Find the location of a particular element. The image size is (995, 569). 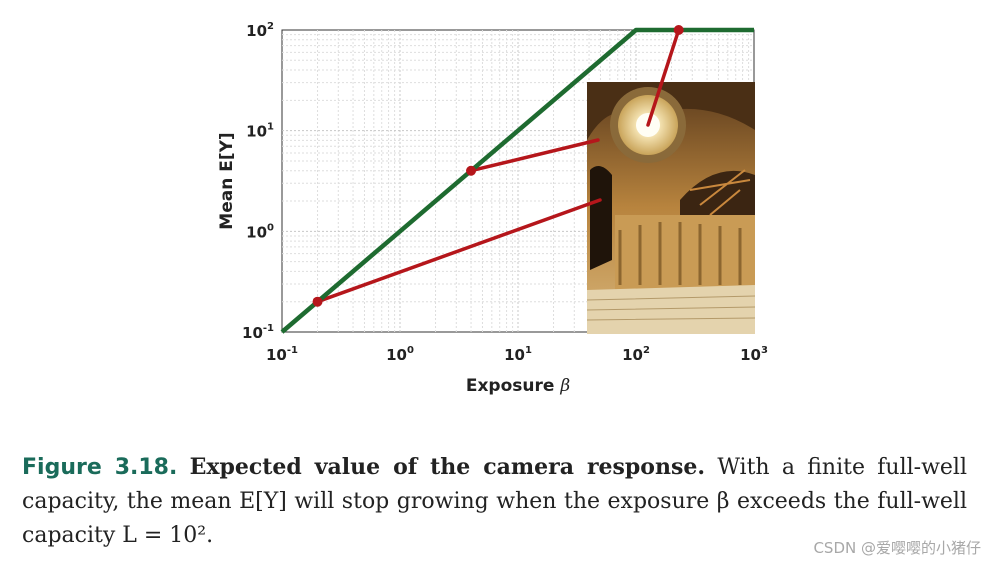

y-tick-label: 100 is located at coordinates (260, 231).